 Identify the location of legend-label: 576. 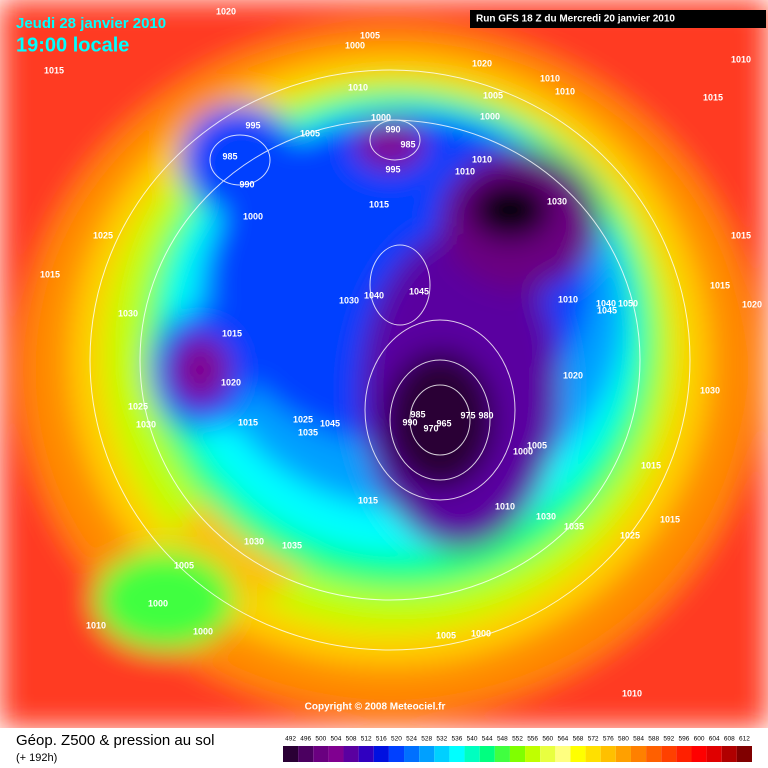
(608, 739).